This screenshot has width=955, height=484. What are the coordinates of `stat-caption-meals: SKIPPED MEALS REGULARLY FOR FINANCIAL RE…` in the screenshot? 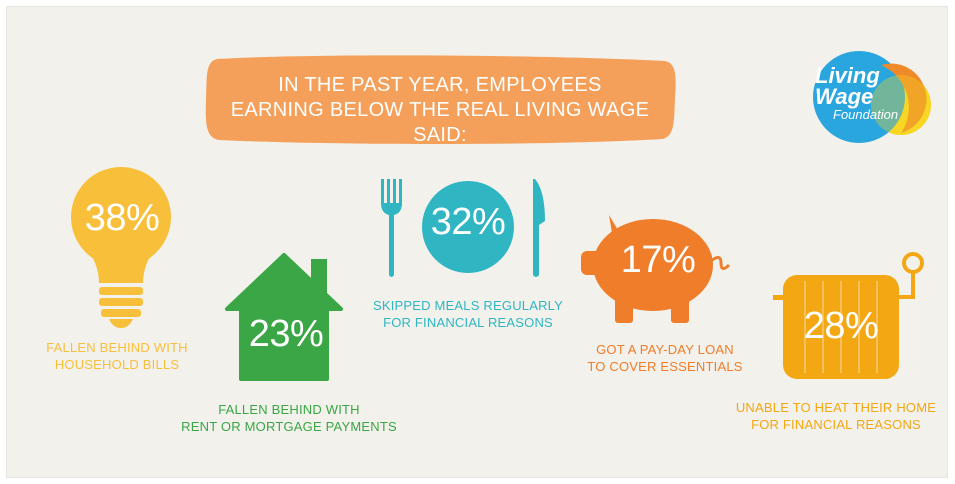 It's located at (468, 314).